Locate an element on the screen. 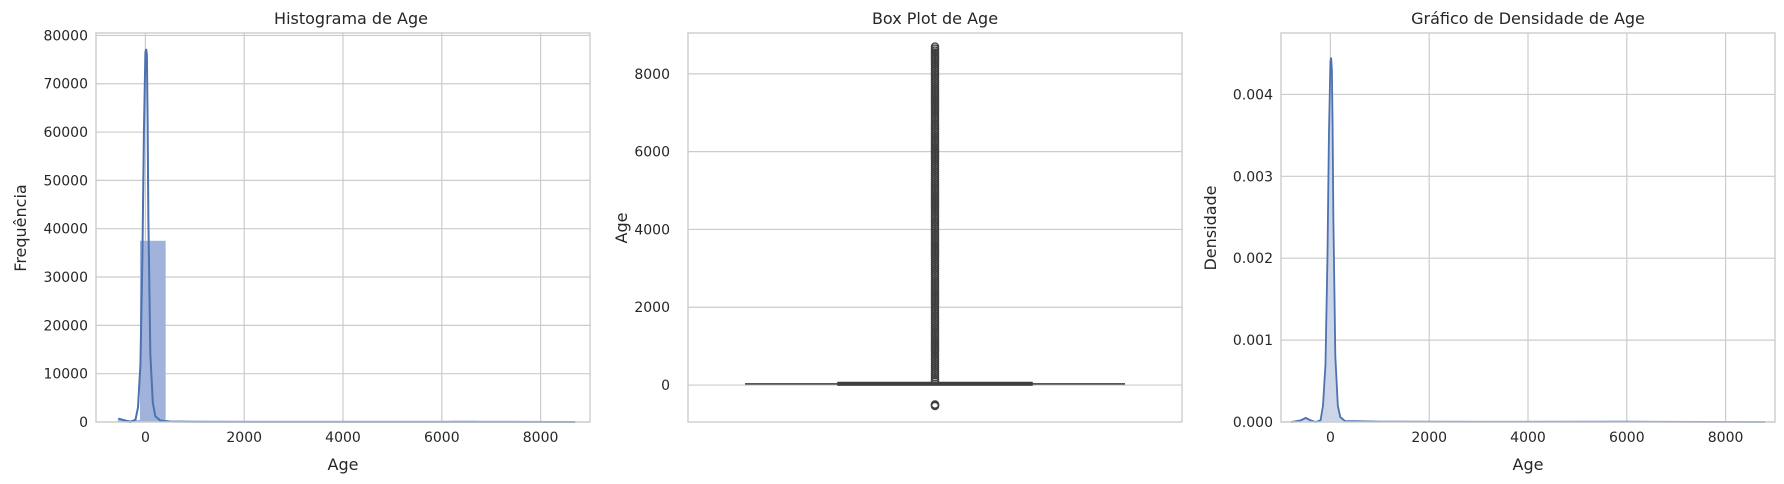  boxplot-y-label: Age is located at coordinates (621, 228).